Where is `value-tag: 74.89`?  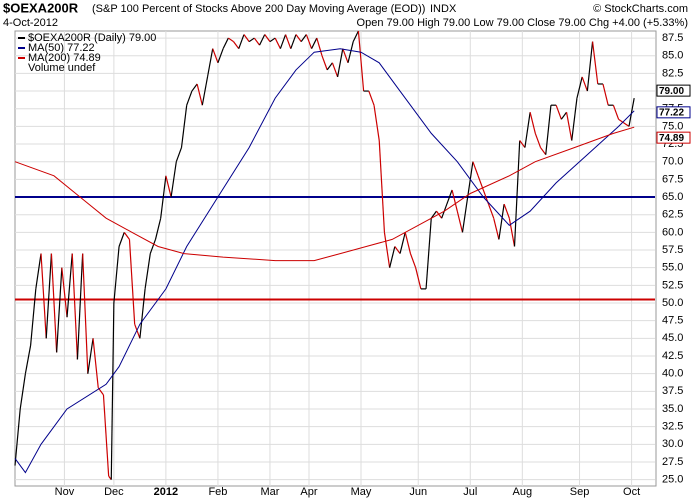
value-tag: 74.89 is located at coordinates (671, 138).